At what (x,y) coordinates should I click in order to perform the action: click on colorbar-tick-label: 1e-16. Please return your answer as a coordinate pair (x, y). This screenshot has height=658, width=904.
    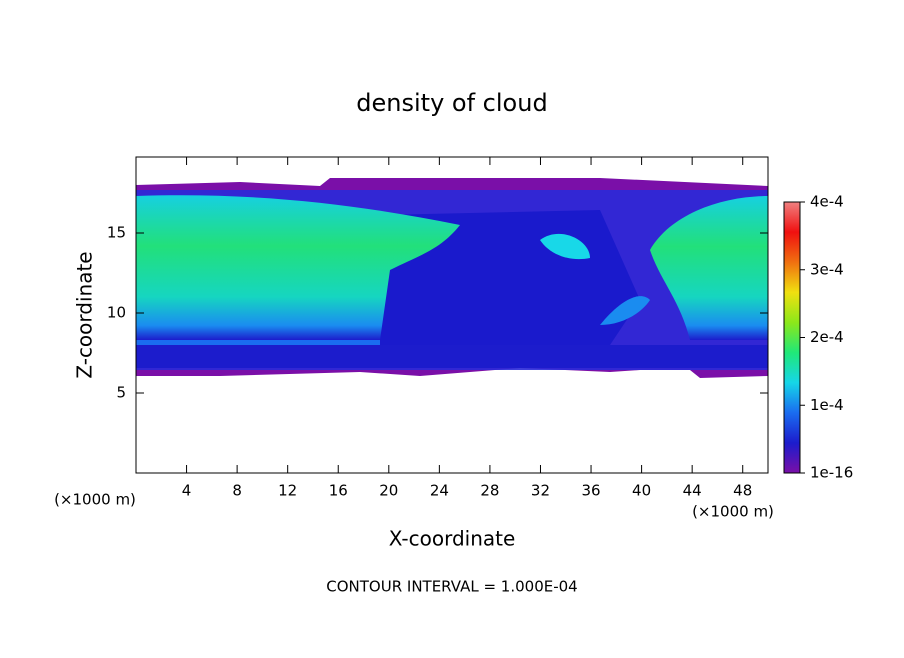
    Looking at the image, I should click on (831, 473).